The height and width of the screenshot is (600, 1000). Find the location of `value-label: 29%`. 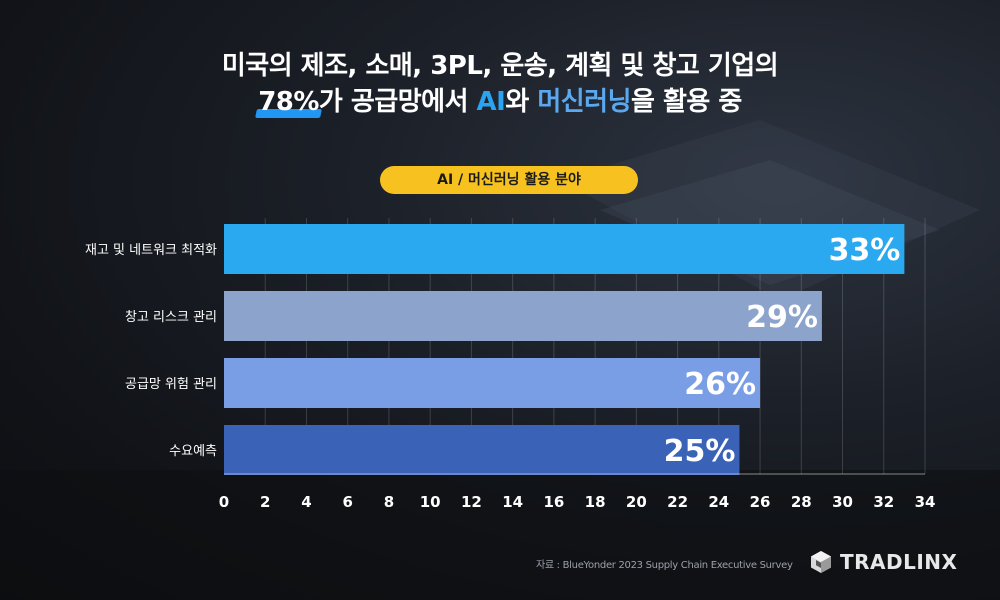

value-label: 29% is located at coordinates (782, 317).